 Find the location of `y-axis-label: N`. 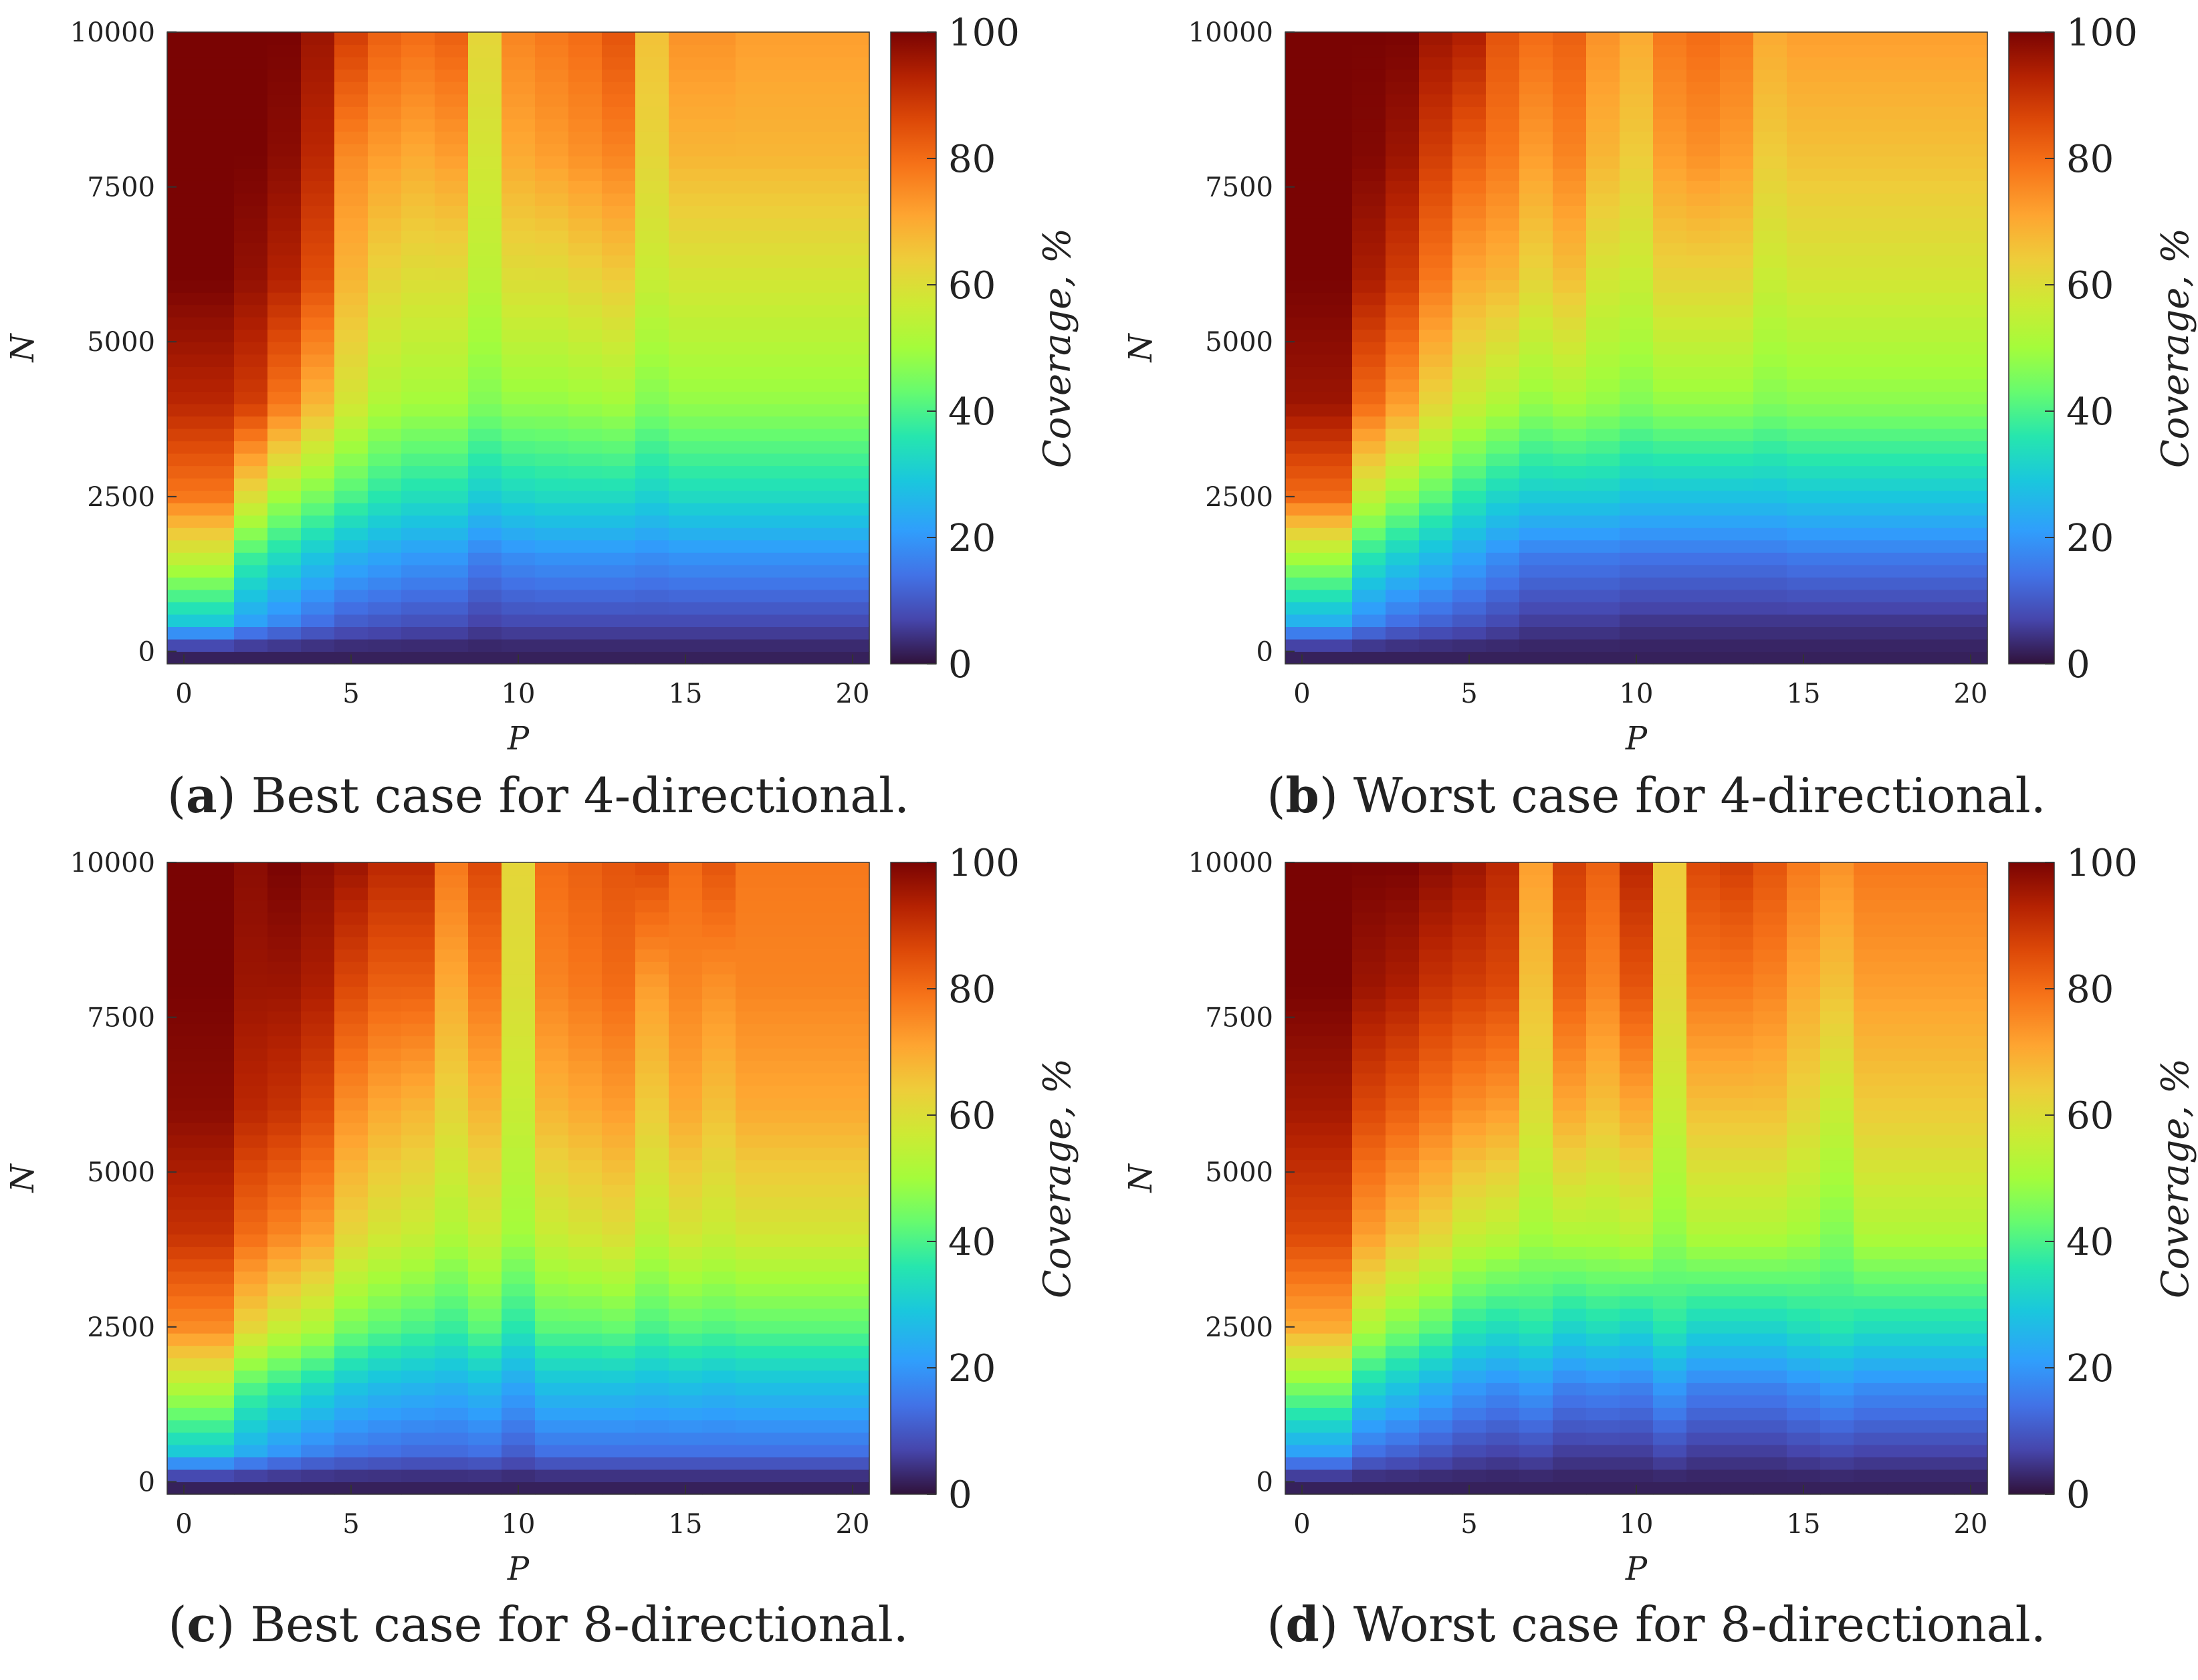

y-axis-label: N is located at coordinates (1141, 1178).